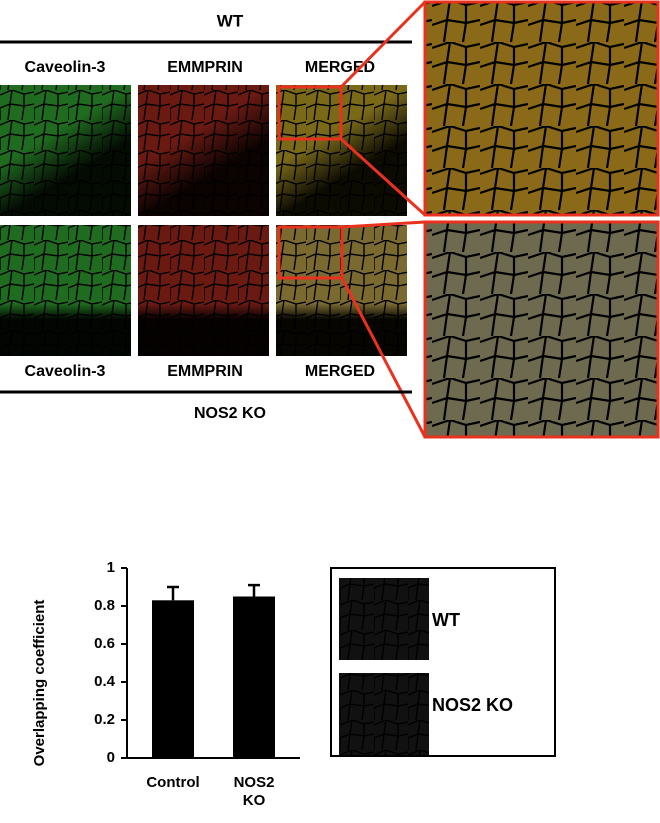 The height and width of the screenshot is (823, 660). Describe the element at coordinates (111, 567) in the screenshot. I see `y-tick-label: 1` at that location.